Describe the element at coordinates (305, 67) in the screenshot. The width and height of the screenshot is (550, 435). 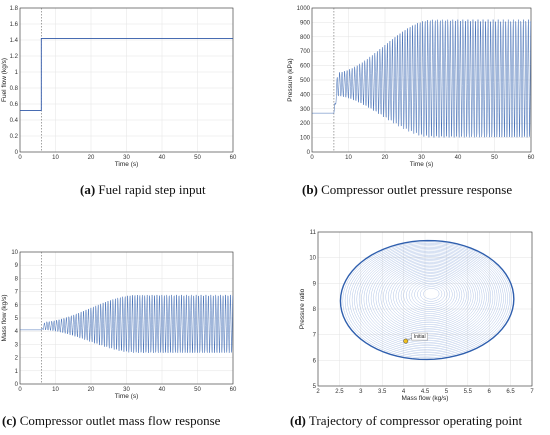
I see `y-tick-label: 600` at that location.